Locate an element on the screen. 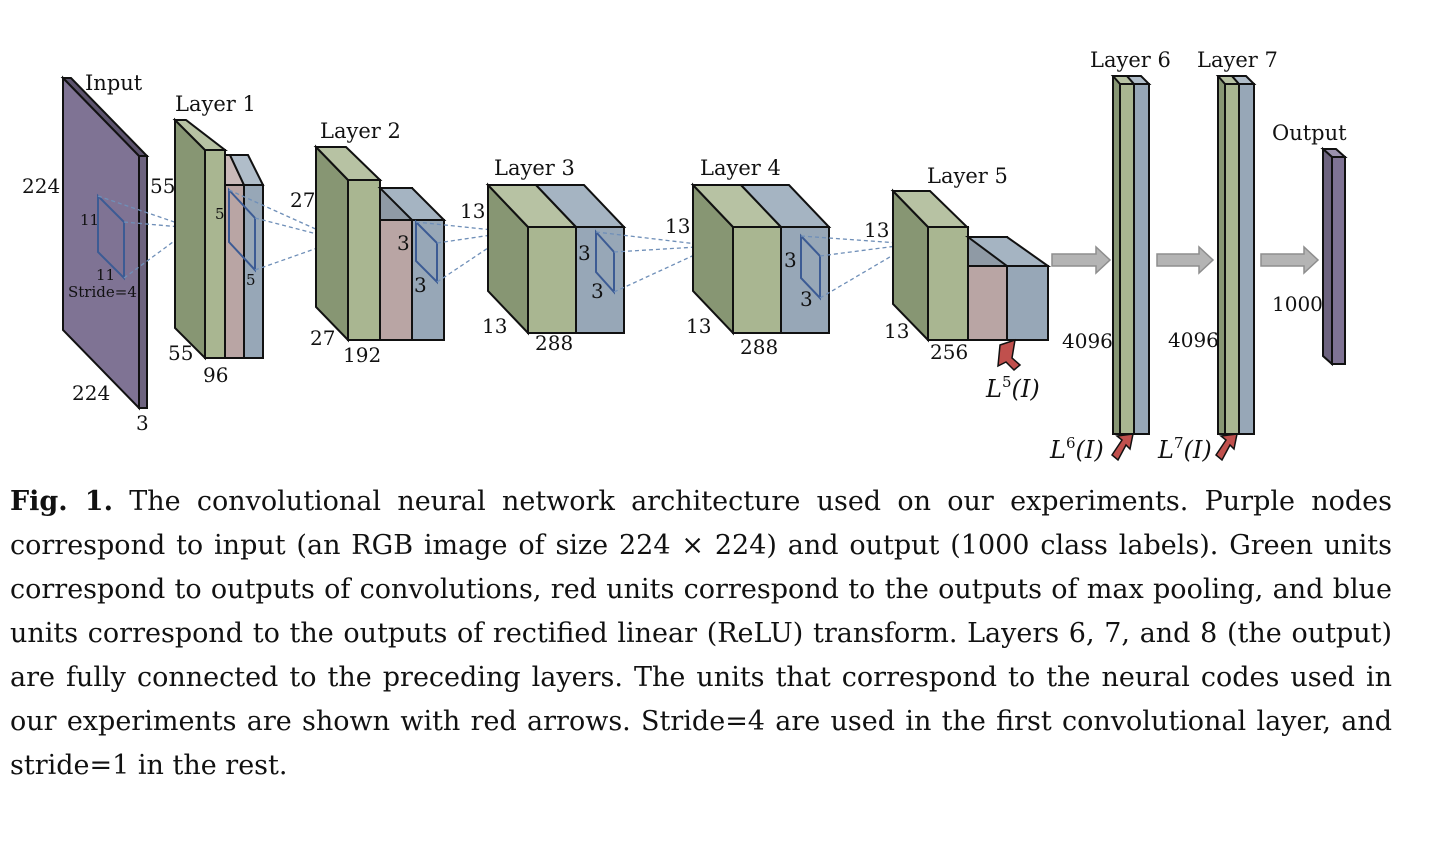 This screenshot has width=1429, height=863. layer3-height: 13 is located at coordinates (472, 211).